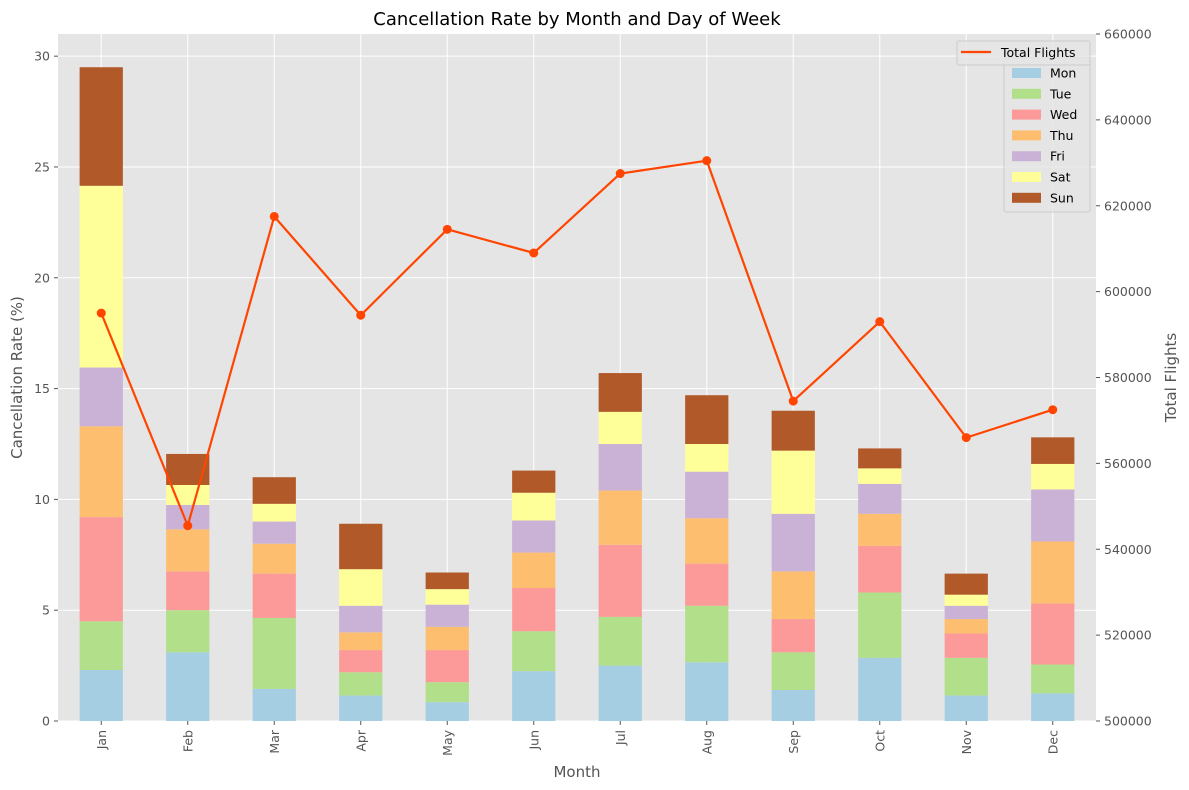 This screenshot has width=1189, height=790. I want to click on bar-sat-oct, so click(880, 476).